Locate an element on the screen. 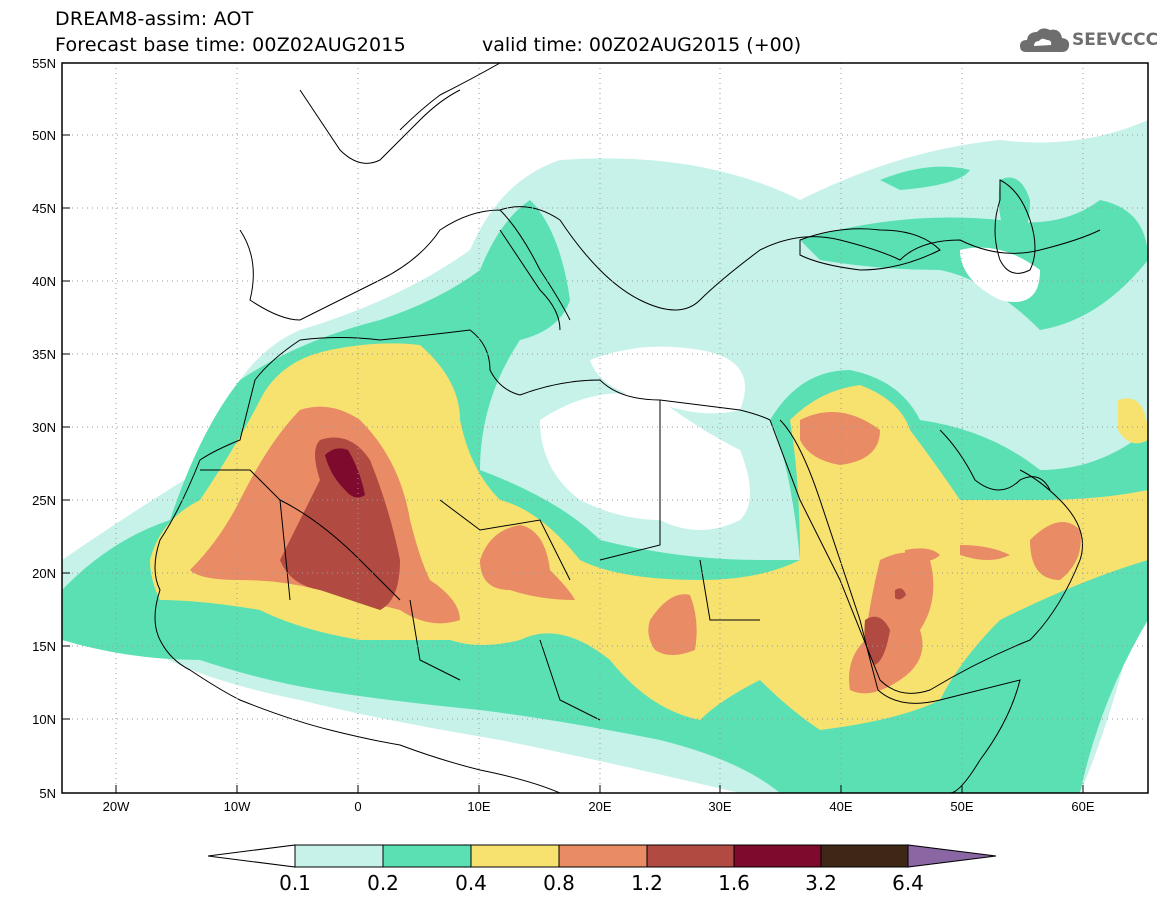  colorbar-label: 1.6 is located at coordinates (734, 883).